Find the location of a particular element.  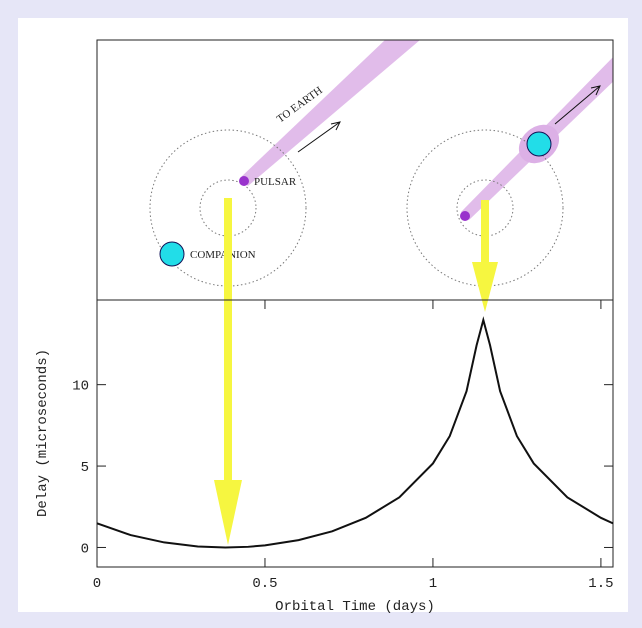

x-tick-label: 1 is located at coordinates (433, 584).